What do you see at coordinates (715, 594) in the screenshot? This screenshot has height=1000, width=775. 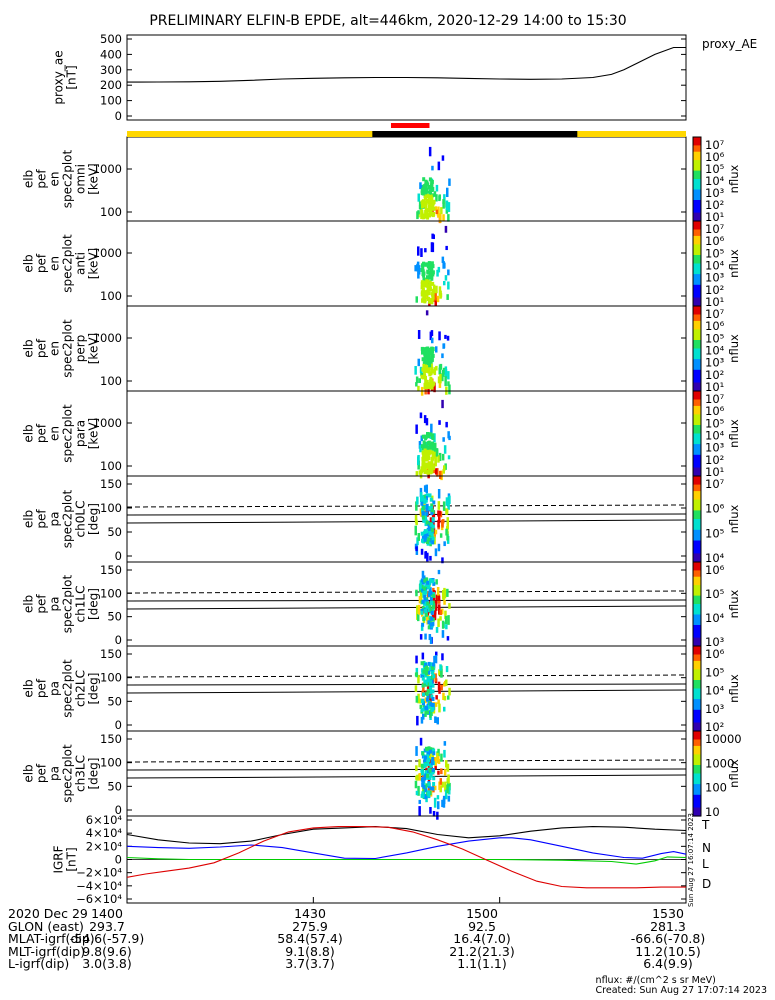 I see `colorbar-tick-label: 10⁵` at bounding box center [715, 594].